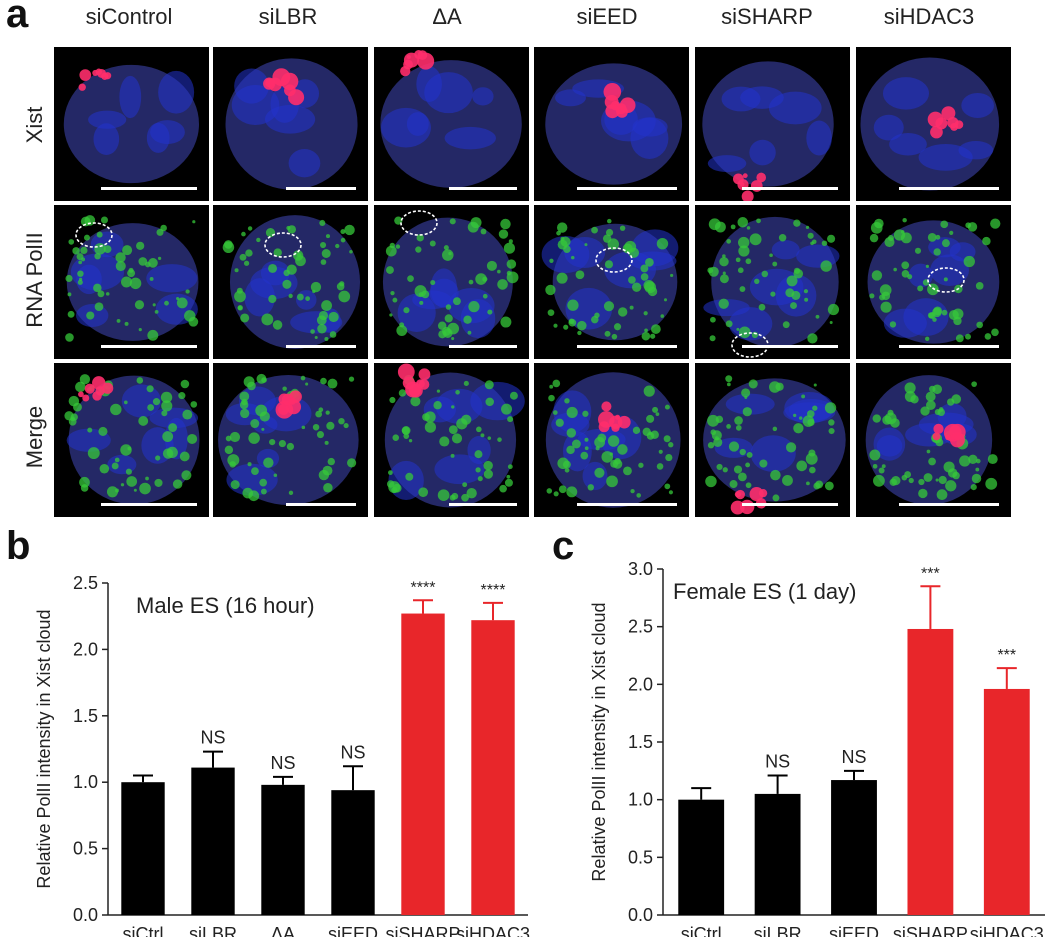 The image size is (1050, 937). Describe the element at coordinates (129, 16) in the screenshot. I see `column-label-sicontrol: siControl` at that location.